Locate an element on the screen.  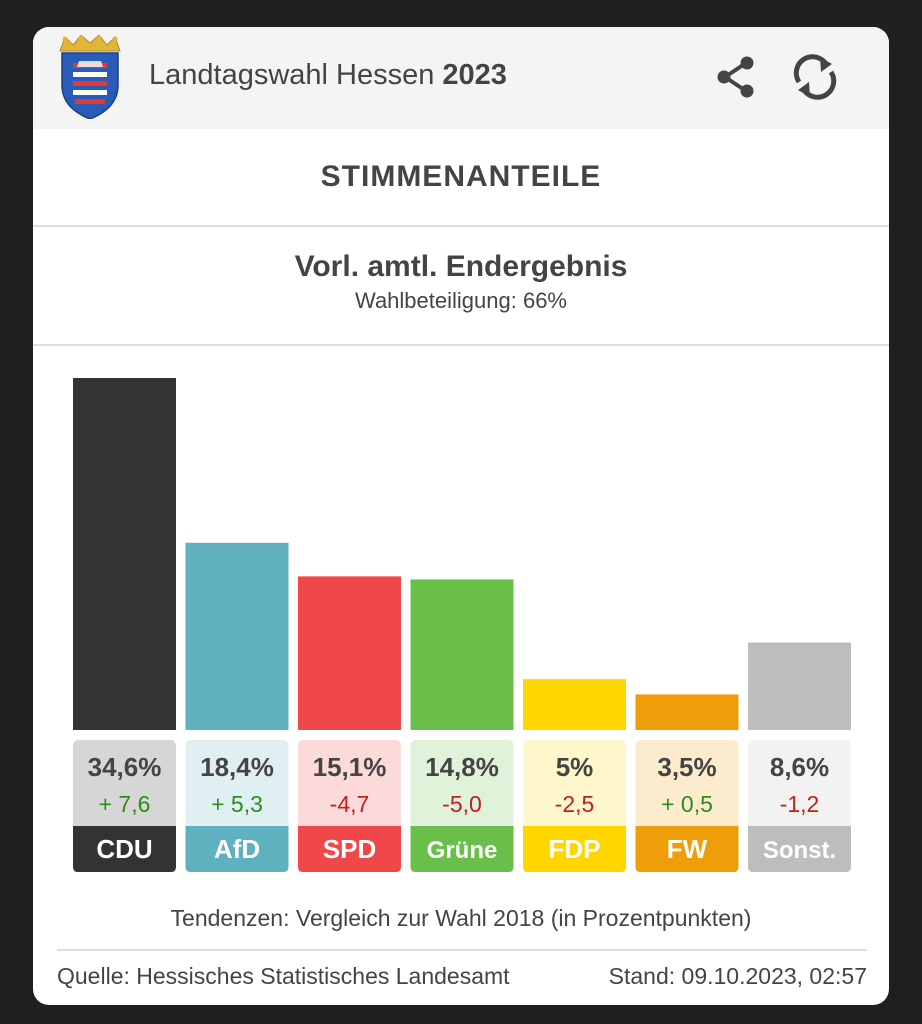
party-label-spd: SPD is located at coordinates (349, 849).